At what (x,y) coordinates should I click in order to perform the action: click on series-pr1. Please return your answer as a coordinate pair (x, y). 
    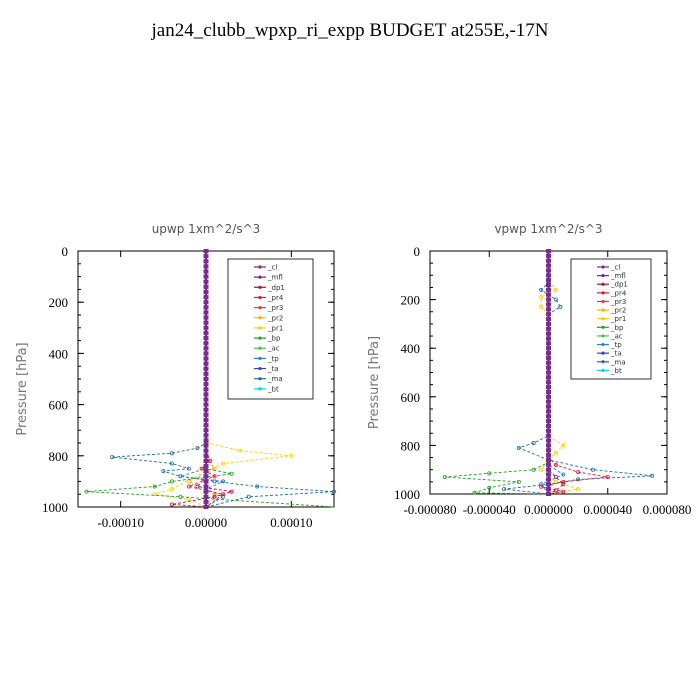
    Looking at the image, I should click on (559, 373).